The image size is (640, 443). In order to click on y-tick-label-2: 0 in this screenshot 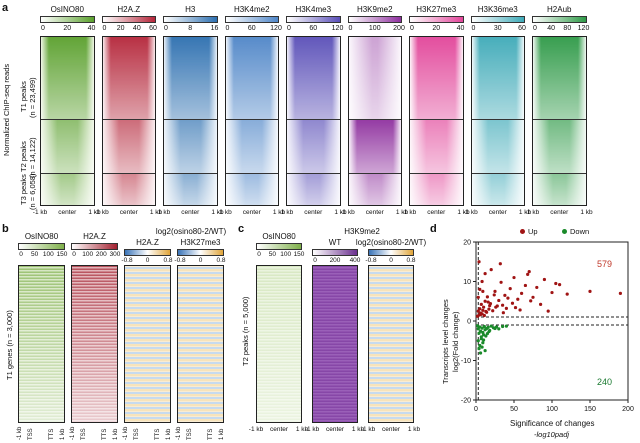, I will do `click(469, 322)`.